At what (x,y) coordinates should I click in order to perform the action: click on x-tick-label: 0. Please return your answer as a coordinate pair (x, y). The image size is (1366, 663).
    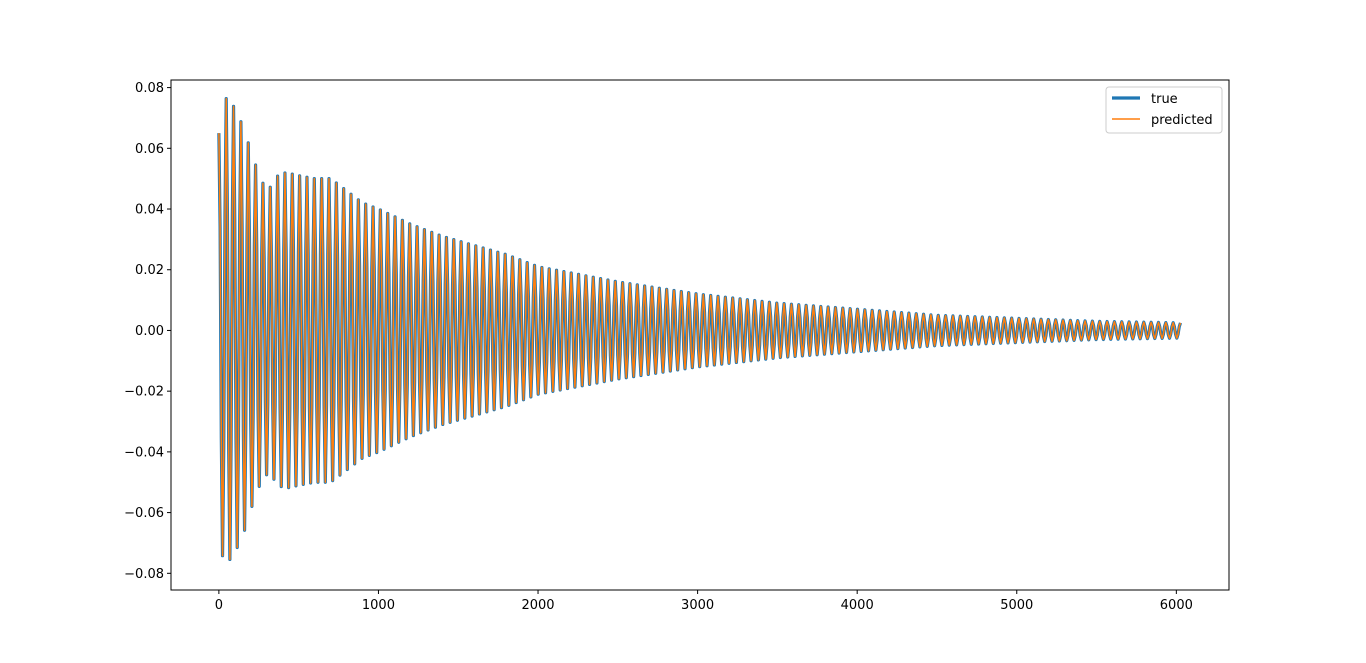
    Looking at the image, I should click on (219, 605).